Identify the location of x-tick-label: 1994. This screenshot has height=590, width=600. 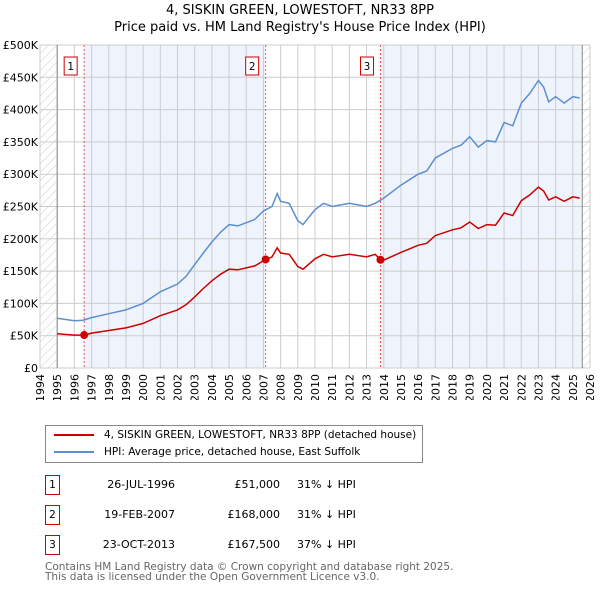
(40, 387).